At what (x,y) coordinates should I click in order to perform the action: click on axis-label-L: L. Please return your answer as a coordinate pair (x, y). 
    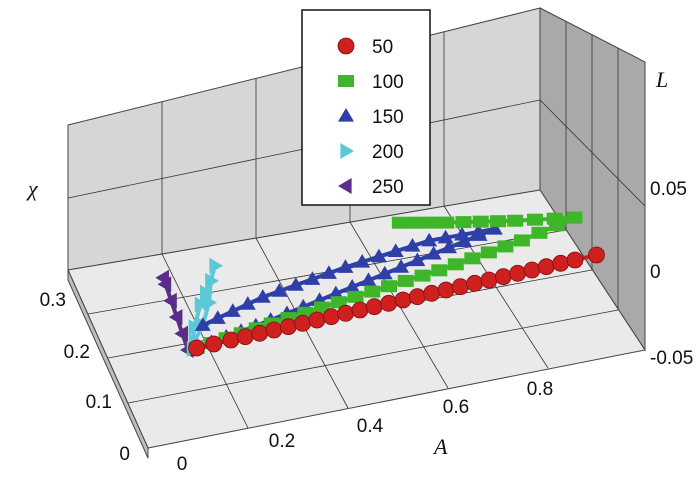
    Looking at the image, I should click on (661, 79).